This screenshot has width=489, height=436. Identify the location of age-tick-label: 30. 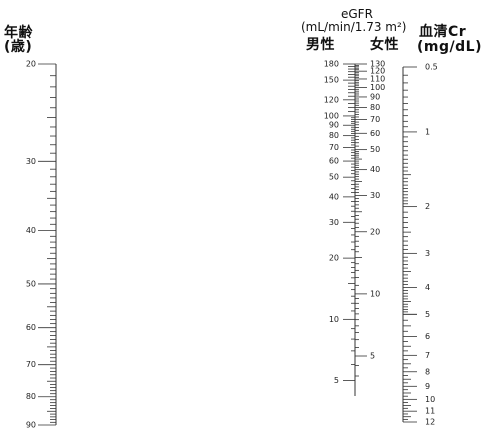
(31, 161).